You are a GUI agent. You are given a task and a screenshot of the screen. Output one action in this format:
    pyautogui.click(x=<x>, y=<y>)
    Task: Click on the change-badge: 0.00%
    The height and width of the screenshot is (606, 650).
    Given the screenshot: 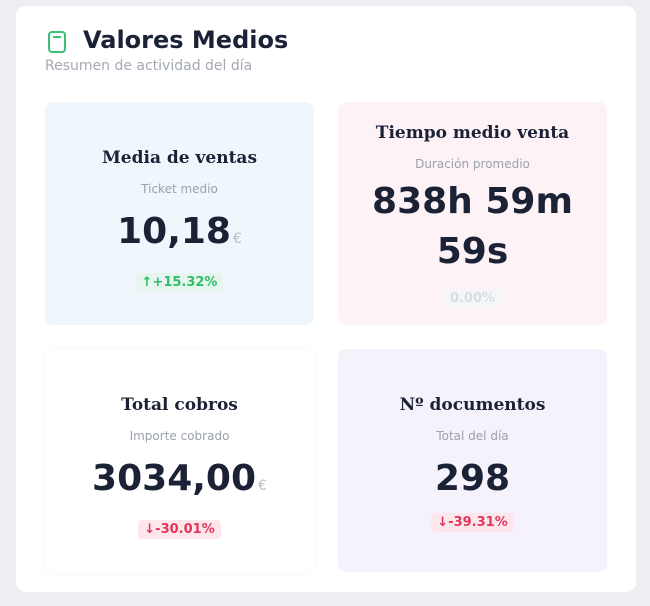 What is the action you would take?
    pyautogui.click(x=472, y=298)
    